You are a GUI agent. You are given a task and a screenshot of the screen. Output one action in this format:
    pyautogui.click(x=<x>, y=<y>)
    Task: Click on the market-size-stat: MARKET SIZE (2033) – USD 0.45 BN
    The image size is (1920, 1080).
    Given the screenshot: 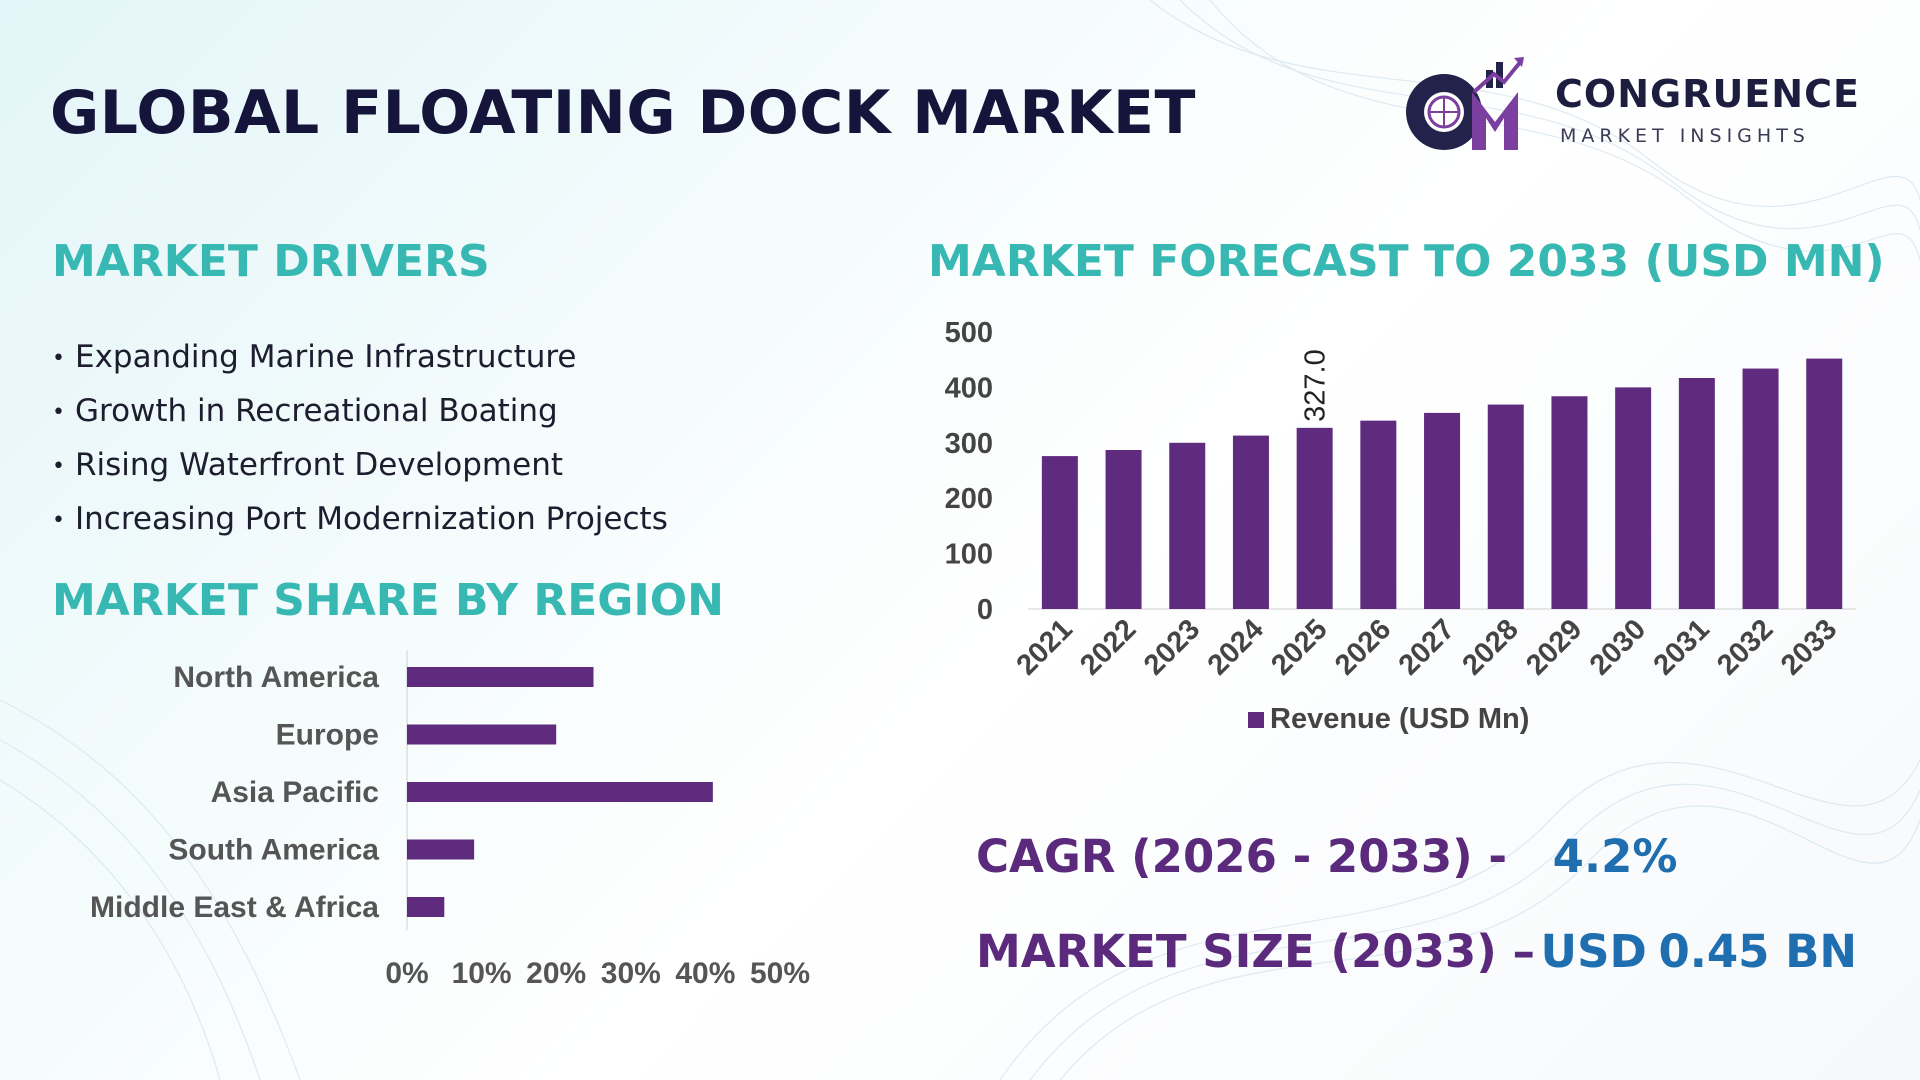 What is the action you would take?
    pyautogui.click(x=1416, y=951)
    